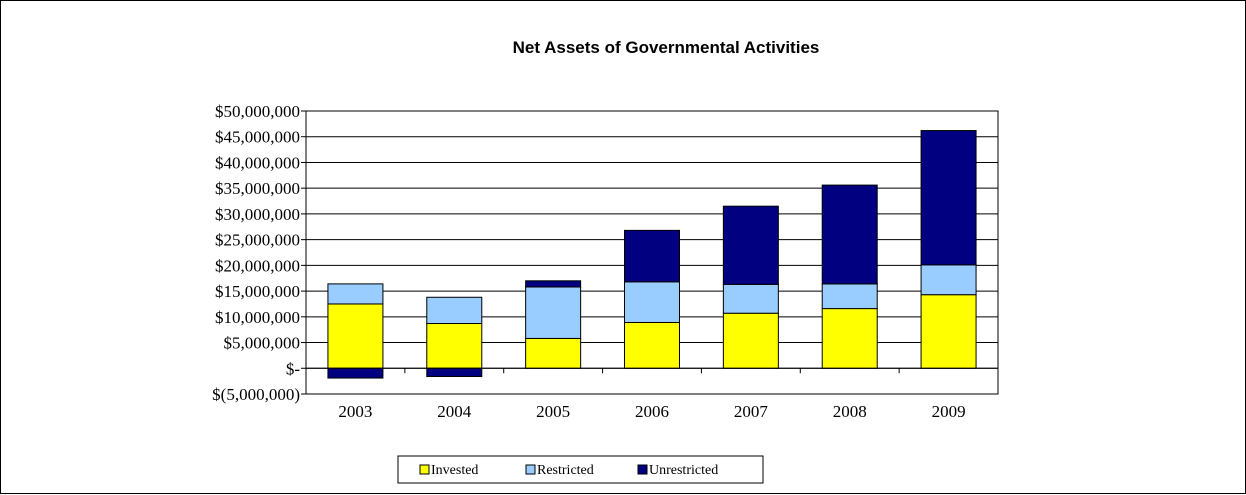 This screenshot has width=1246, height=495. I want to click on y-tick-label: $30,000,000, so click(257, 214).